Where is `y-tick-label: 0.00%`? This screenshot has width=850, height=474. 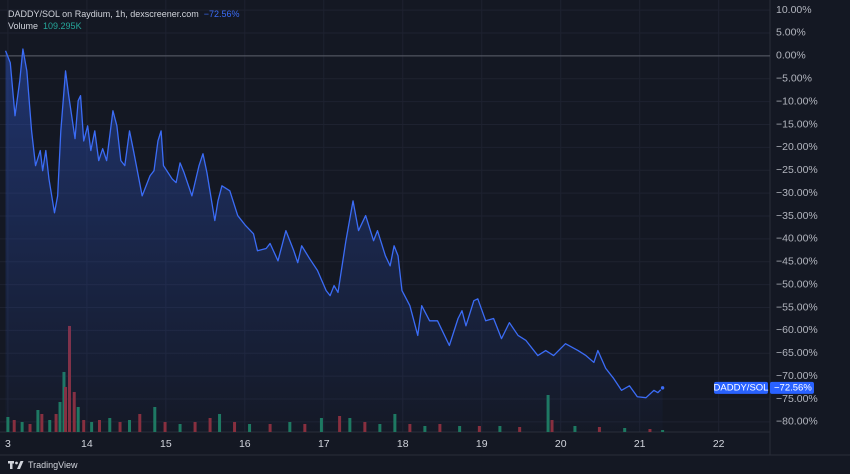
y-tick-label: 0.00% is located at coordinates (791, 56).